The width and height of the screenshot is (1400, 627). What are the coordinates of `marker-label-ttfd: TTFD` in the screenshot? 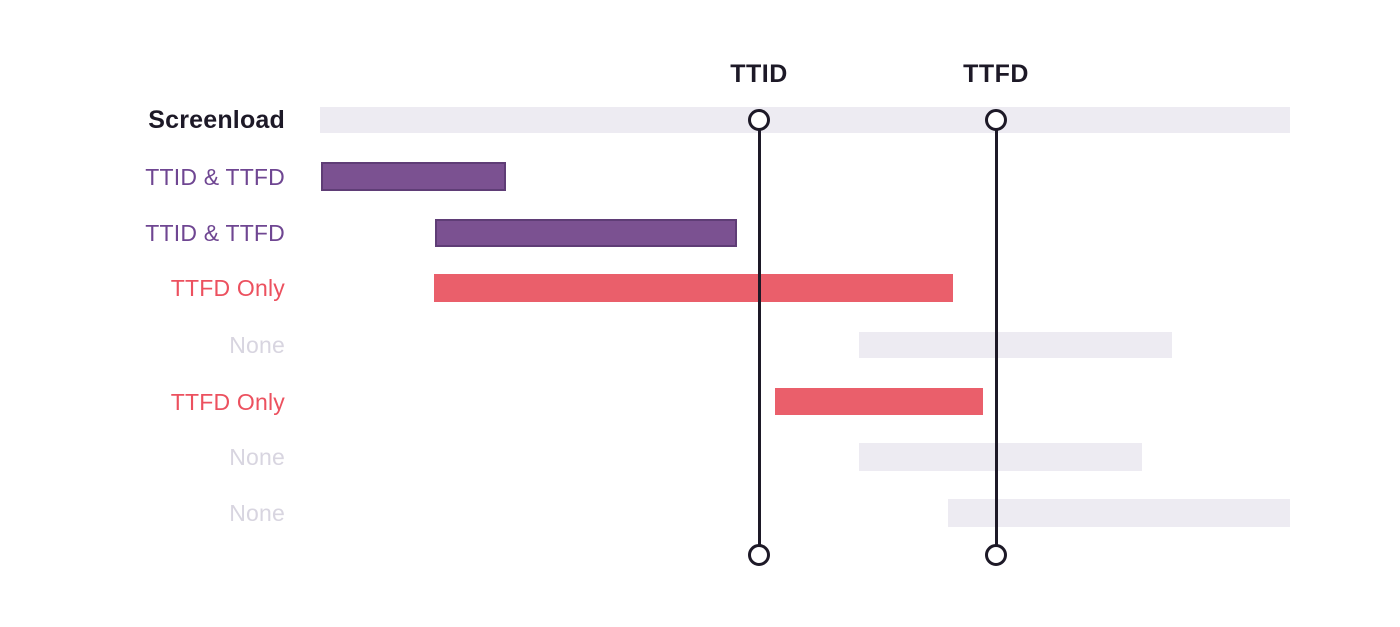 It's located at (996, 74).